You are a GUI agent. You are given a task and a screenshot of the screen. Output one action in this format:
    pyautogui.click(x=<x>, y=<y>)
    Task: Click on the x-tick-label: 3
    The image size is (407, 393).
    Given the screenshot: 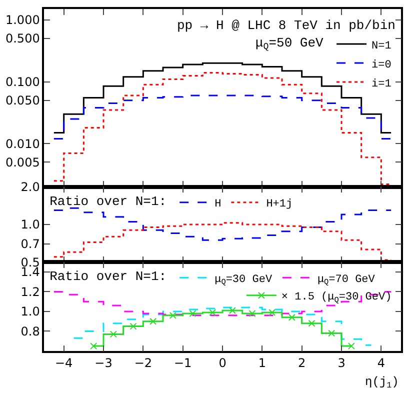 What is the action you would take?
    pyautogui.click(x=342, y=363)
    